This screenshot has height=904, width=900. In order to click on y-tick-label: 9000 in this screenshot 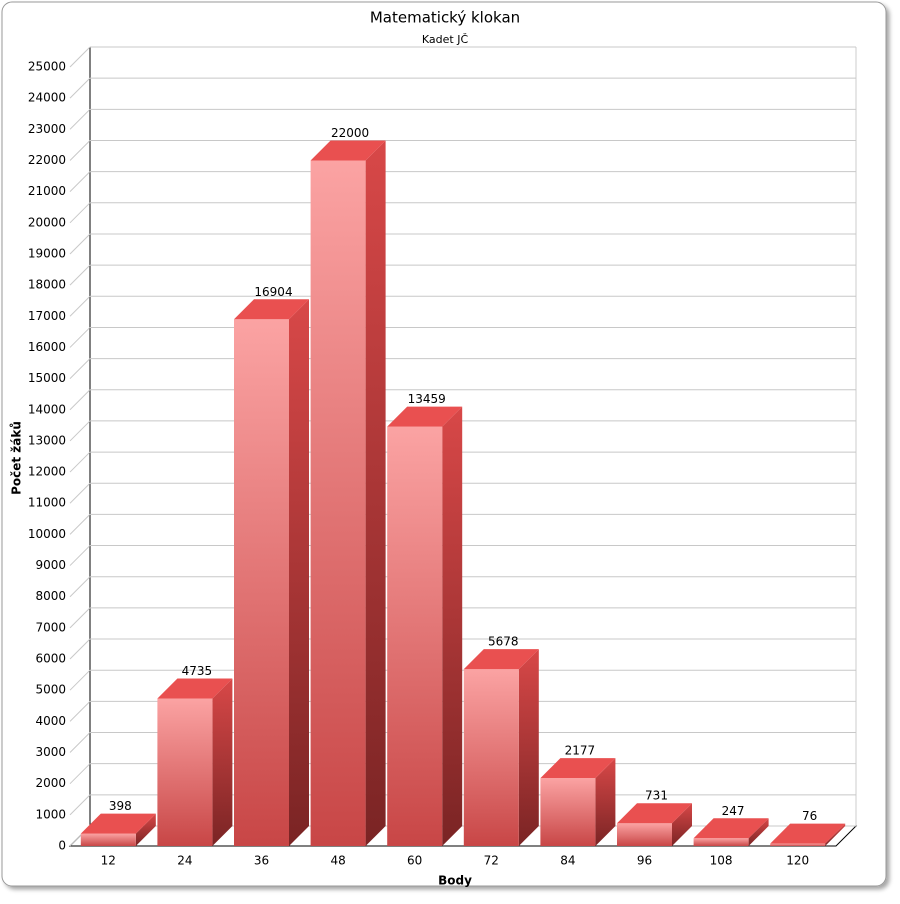, I will do `click(50, 565)`.